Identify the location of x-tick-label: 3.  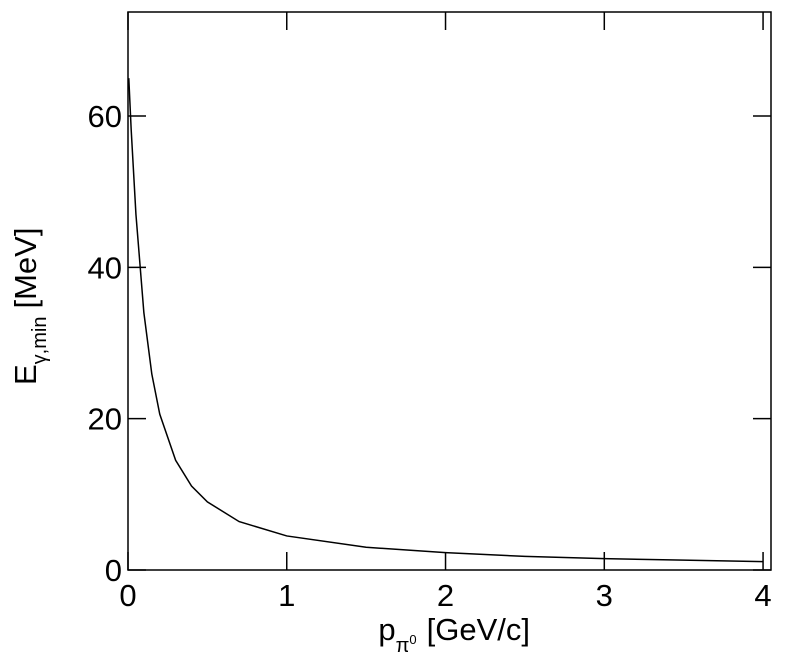
(604, 595).